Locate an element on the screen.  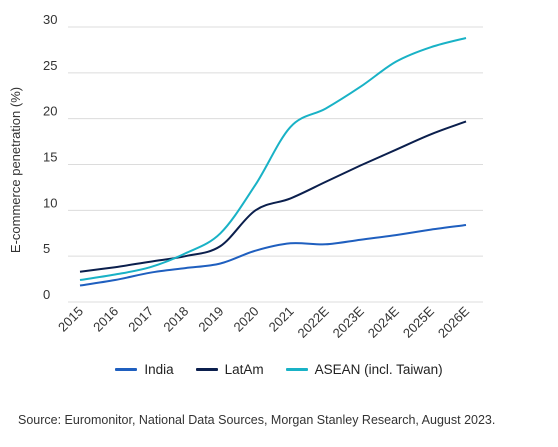
y-tick-label: 20 is located at coordinates (50, 111).